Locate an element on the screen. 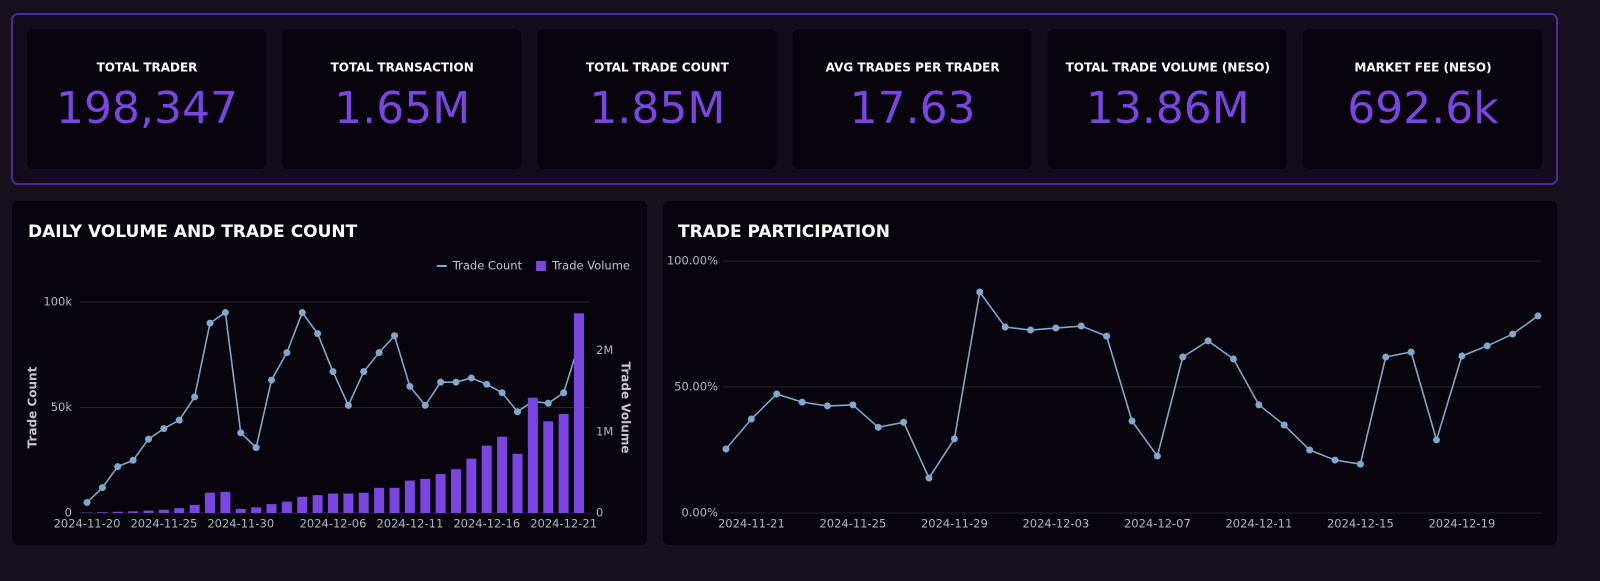  y2-tick-label: 0 is located at coordinates (599, 513).